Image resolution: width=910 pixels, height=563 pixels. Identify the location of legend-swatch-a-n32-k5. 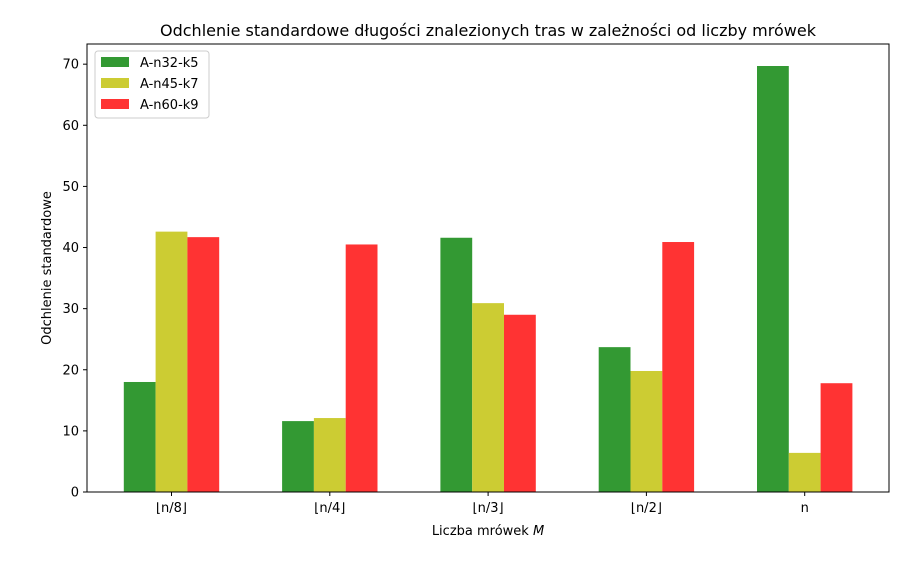
(115, 62).